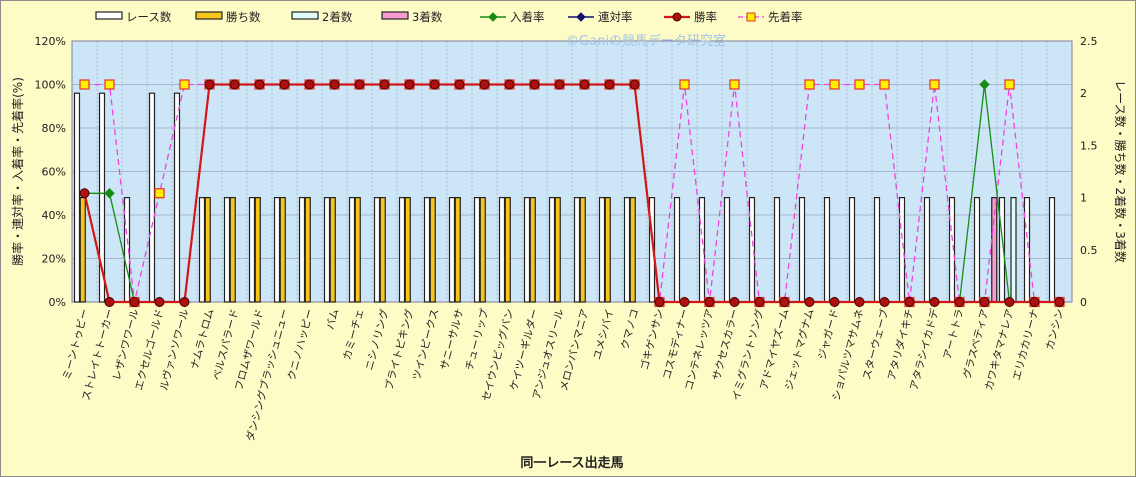 This screenshot has width=1136, height=477. What do you see at coordinates (427, 17) in the screenshot?
I see `legend-label: 3着数` at bounding box center [427, 17].